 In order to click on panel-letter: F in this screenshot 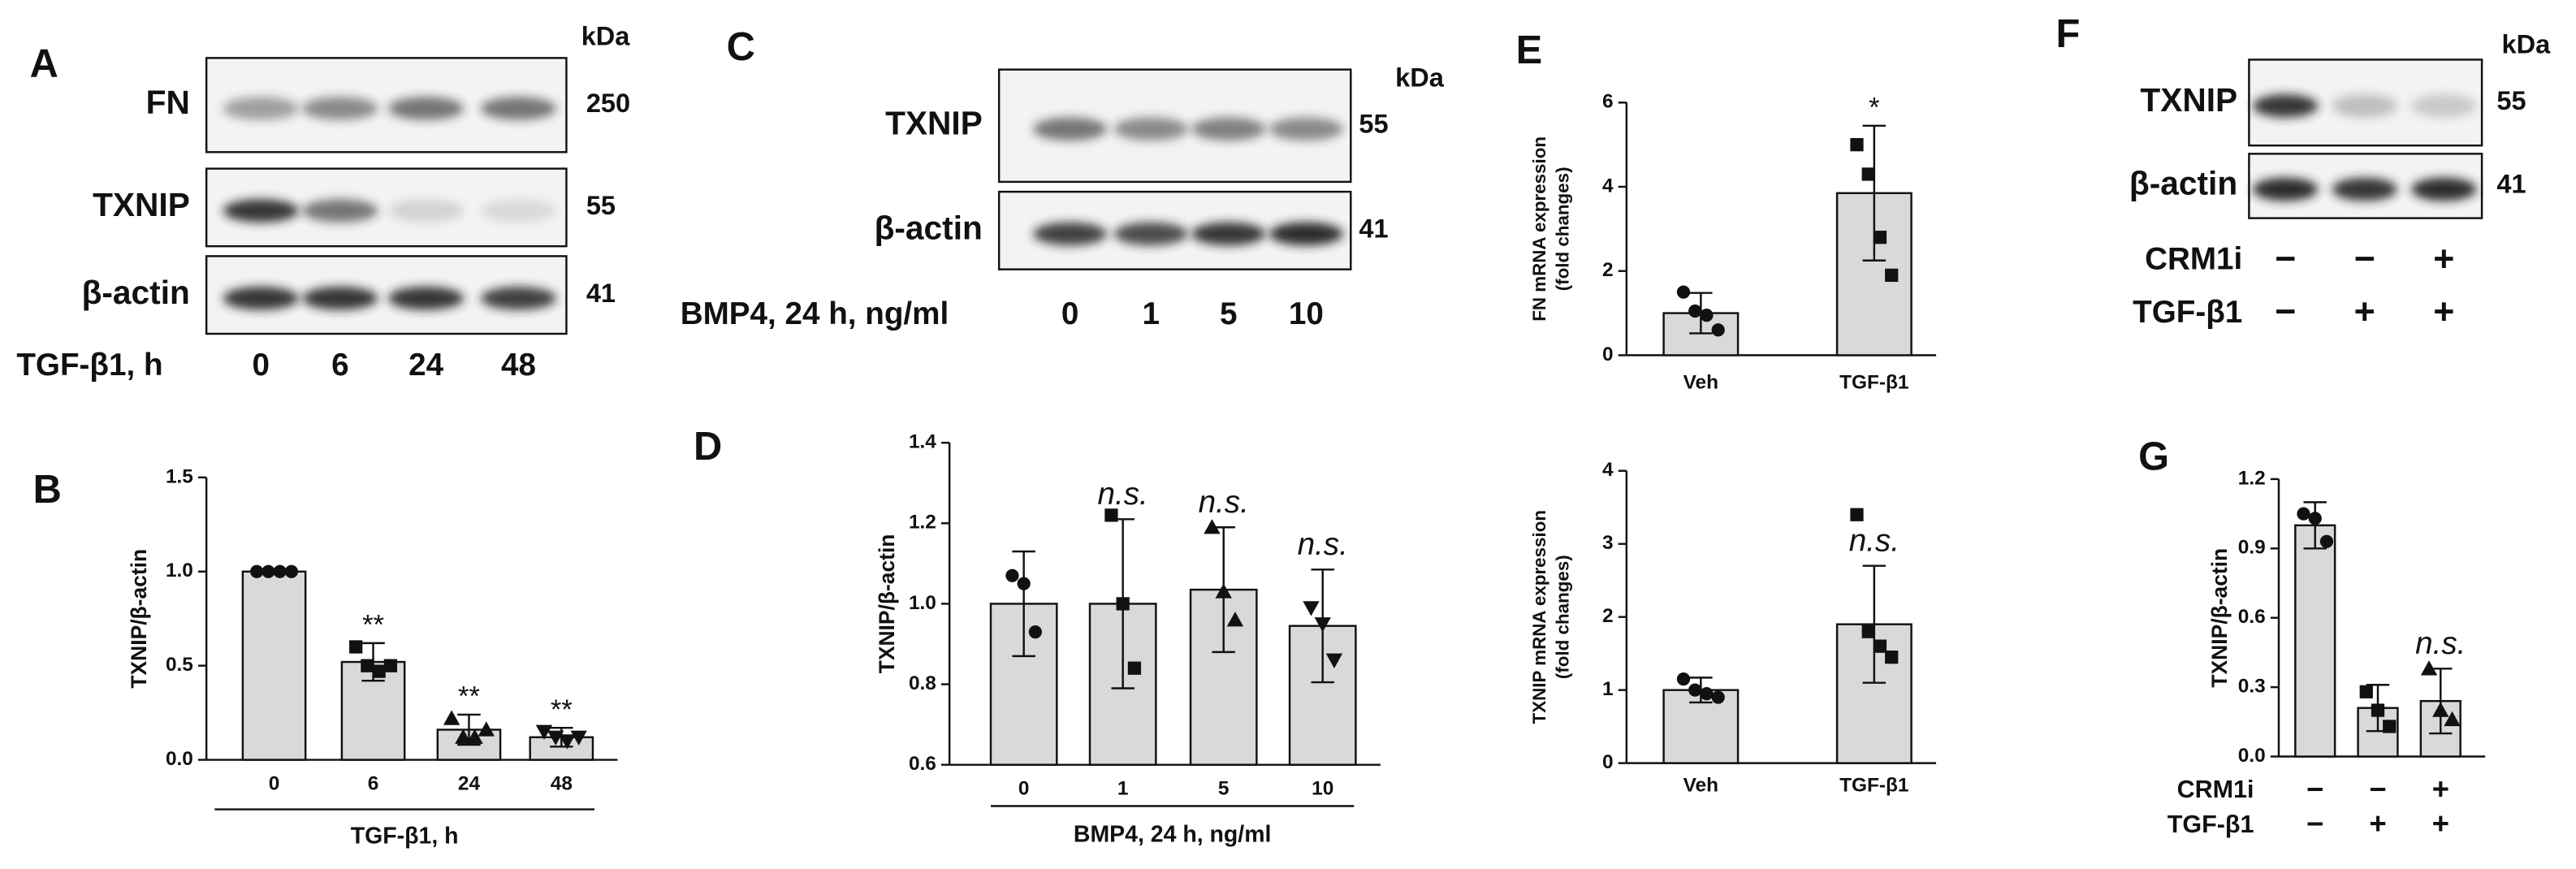, I will do `click(2068, 34)`.